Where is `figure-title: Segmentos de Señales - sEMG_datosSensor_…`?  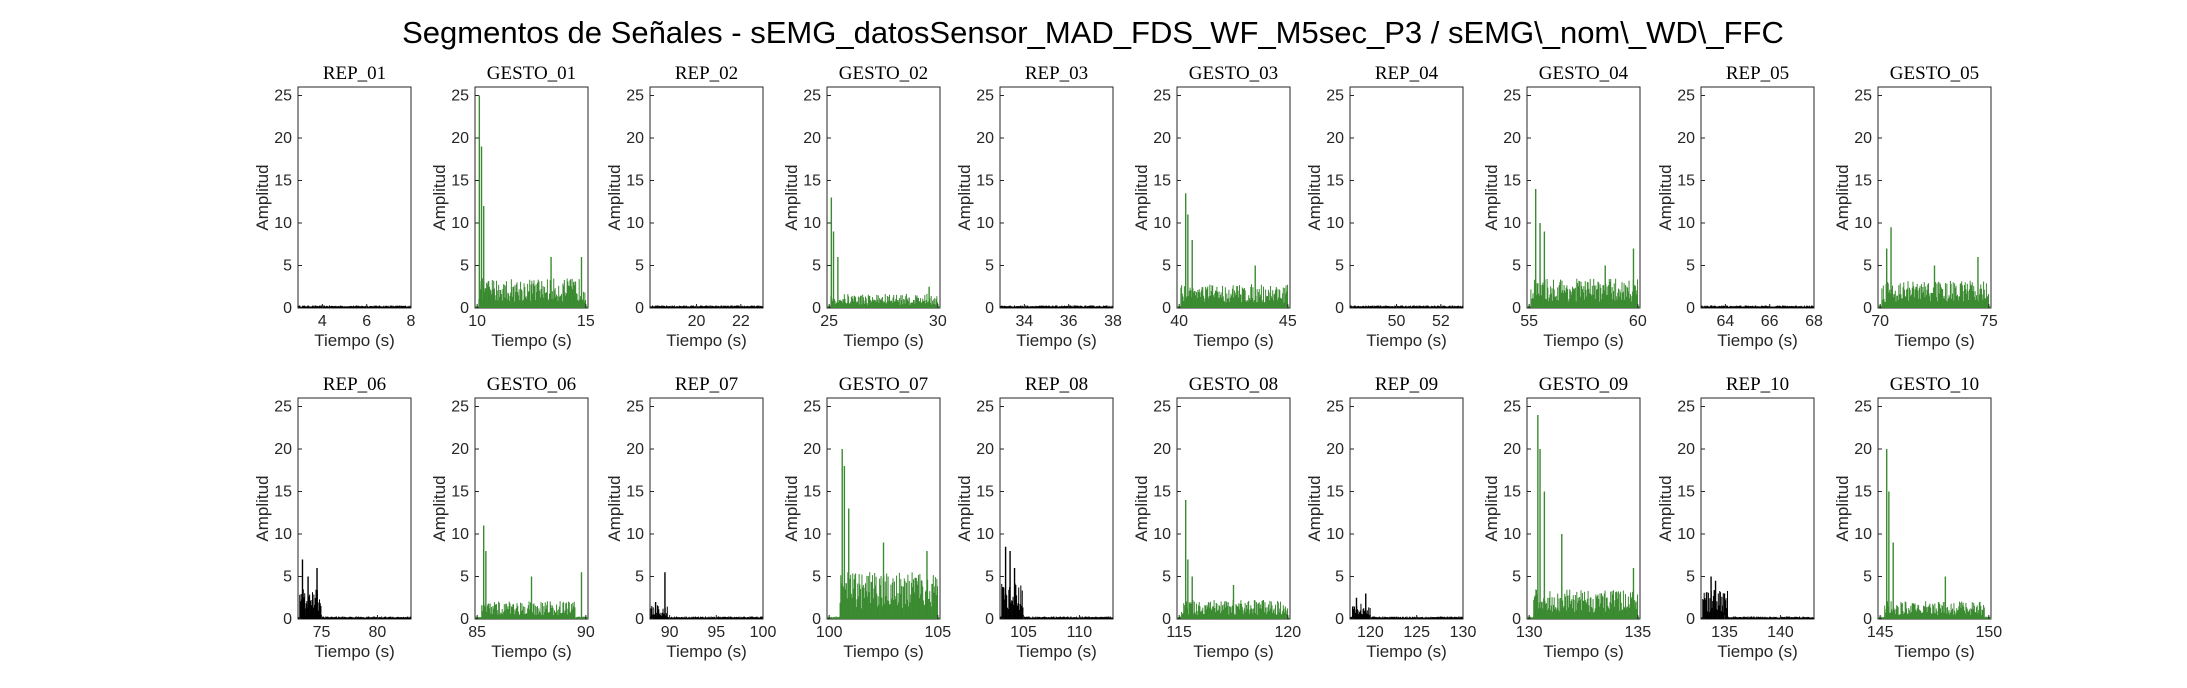 figure-title: Segmentos de Señales - sEMG_datosSensor_… is located at coordinates (1093, 32).